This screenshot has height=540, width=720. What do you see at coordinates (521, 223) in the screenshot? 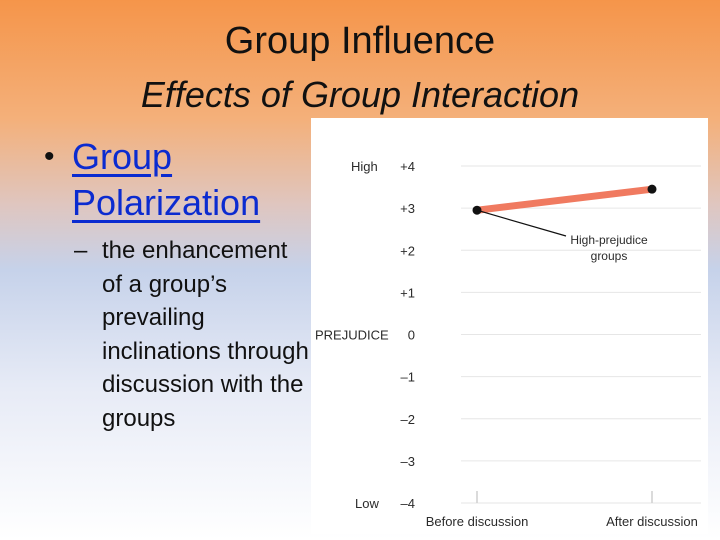
I see `annotation-leader-line` at bounding box center [521, 223].